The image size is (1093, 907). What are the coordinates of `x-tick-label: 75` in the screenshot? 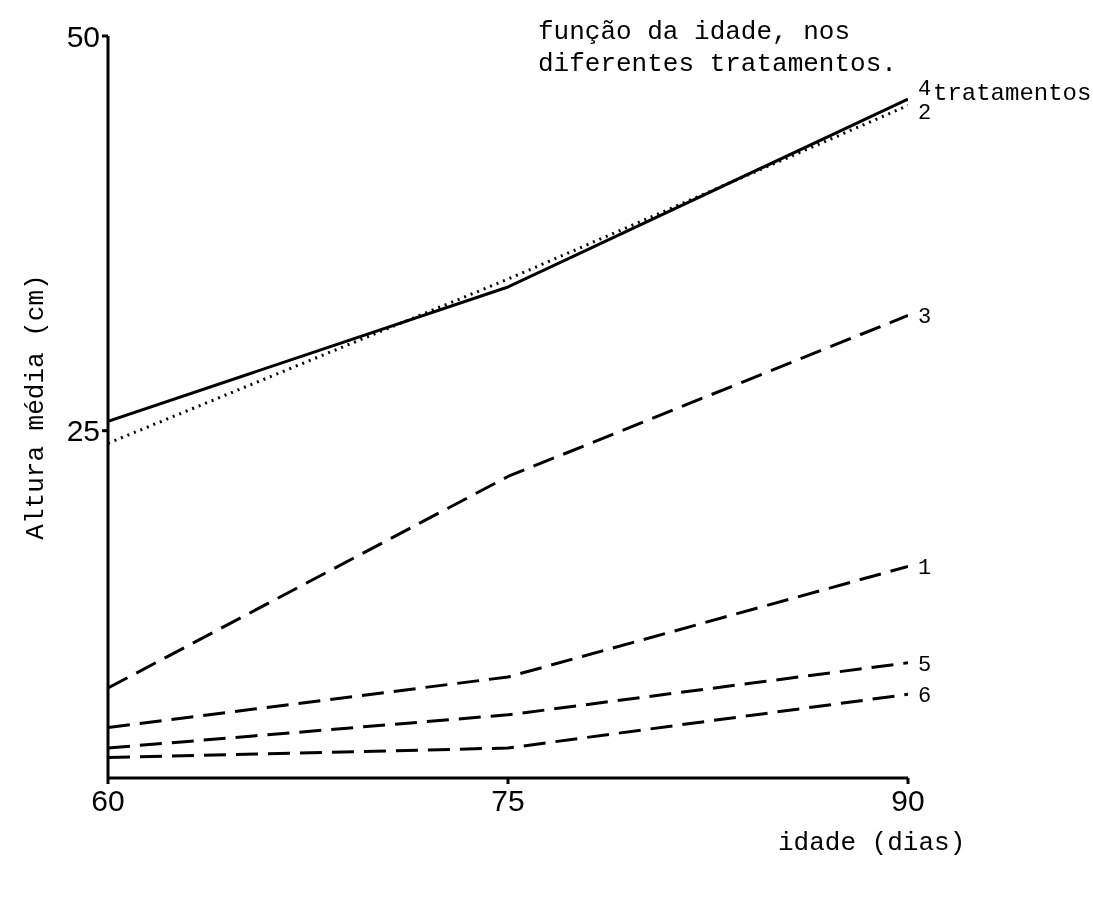 It's located at (508, 801).